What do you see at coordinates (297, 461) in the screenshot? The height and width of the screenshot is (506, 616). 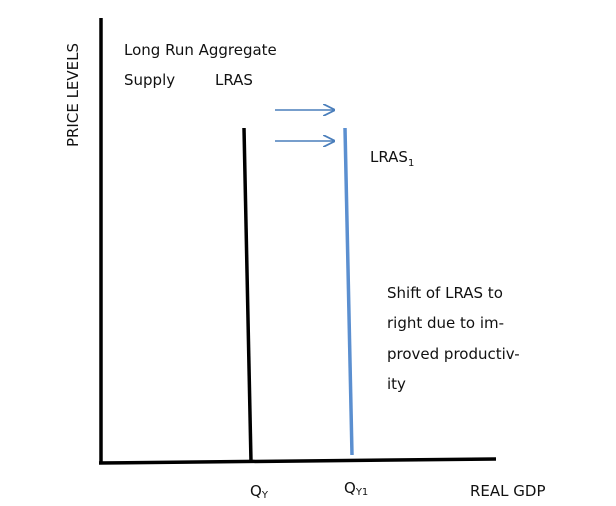 I see `x-axis` at bounding box center [297, 461].